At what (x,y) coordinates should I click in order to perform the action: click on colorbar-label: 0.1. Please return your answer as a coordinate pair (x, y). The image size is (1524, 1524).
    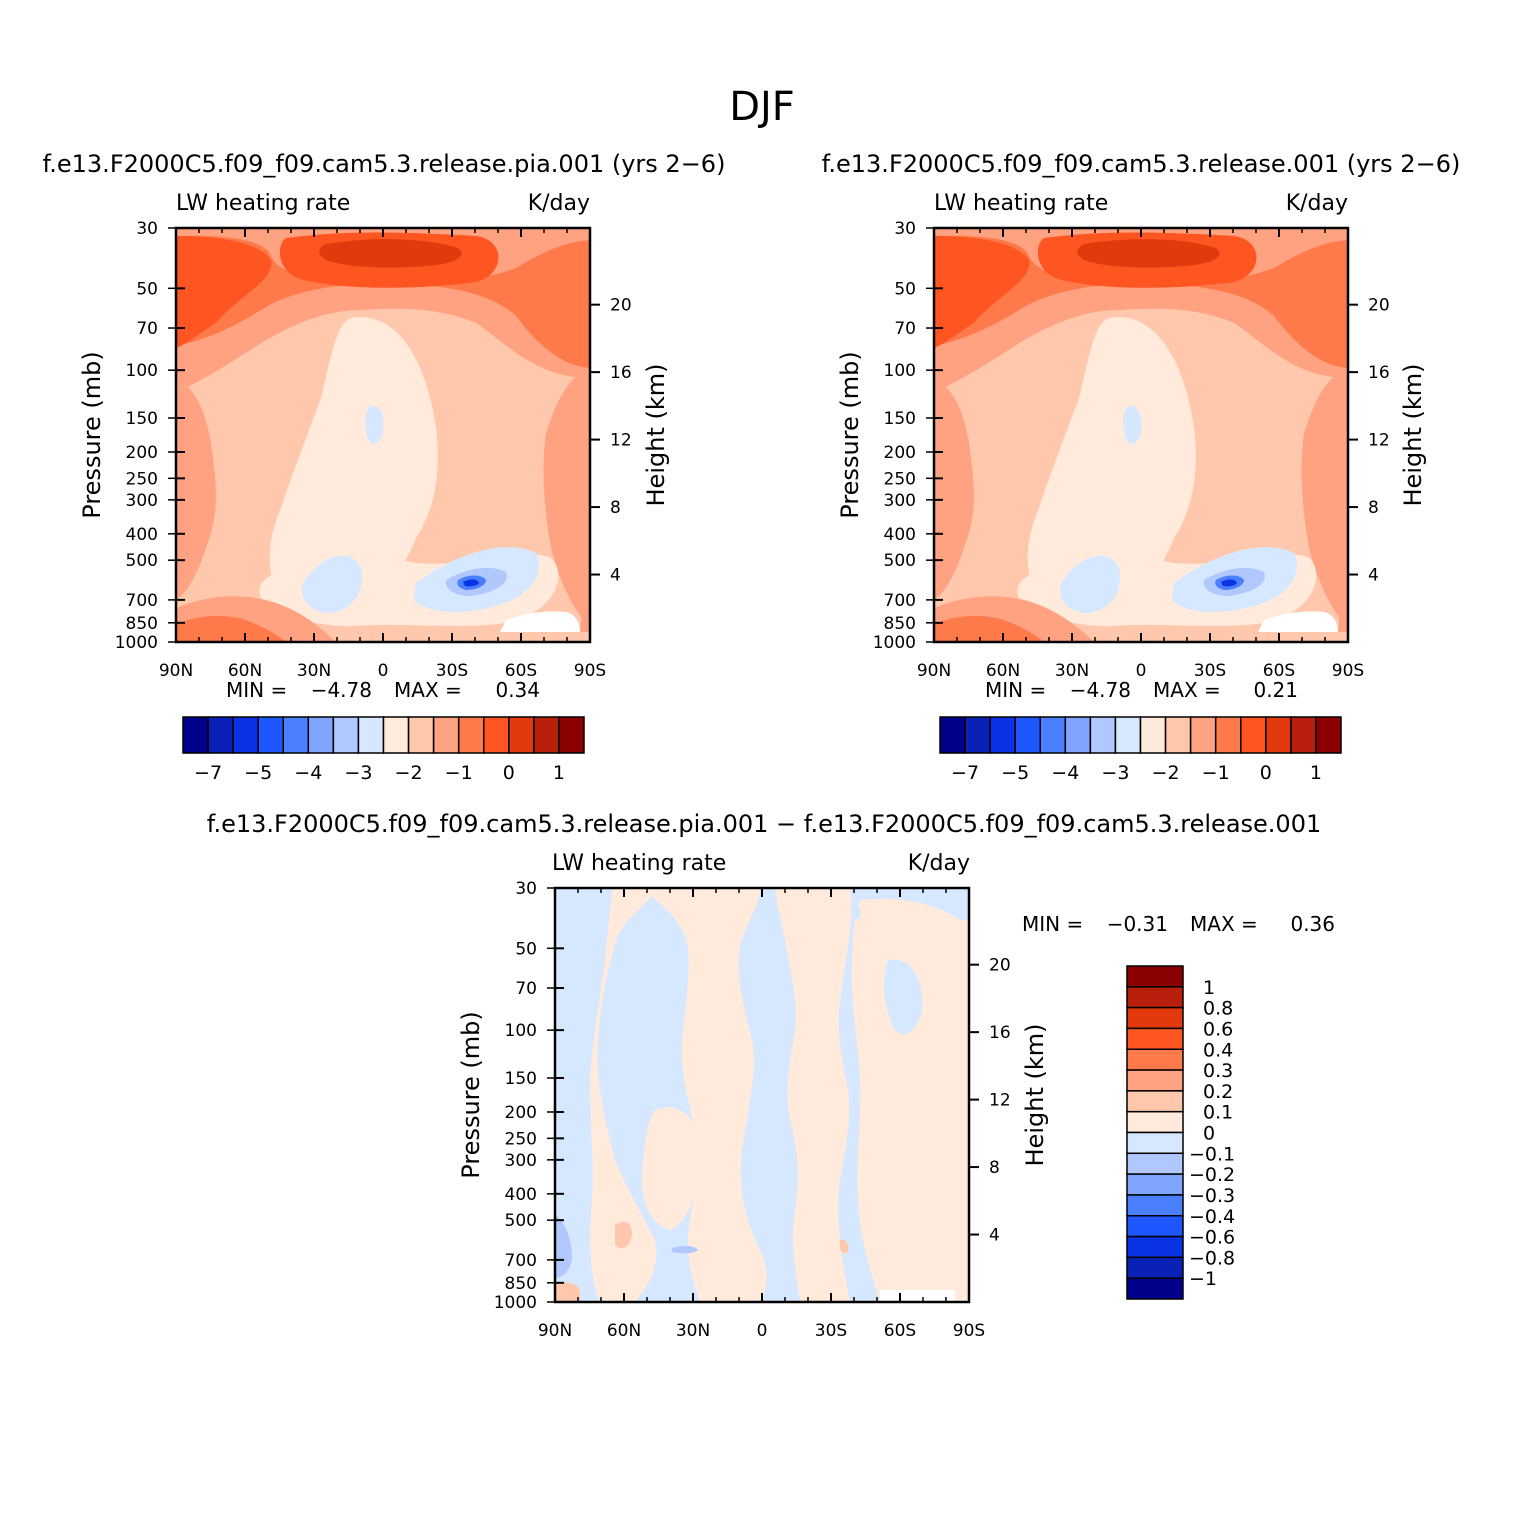
    Looking at the image, I should click on (1218, 1113).